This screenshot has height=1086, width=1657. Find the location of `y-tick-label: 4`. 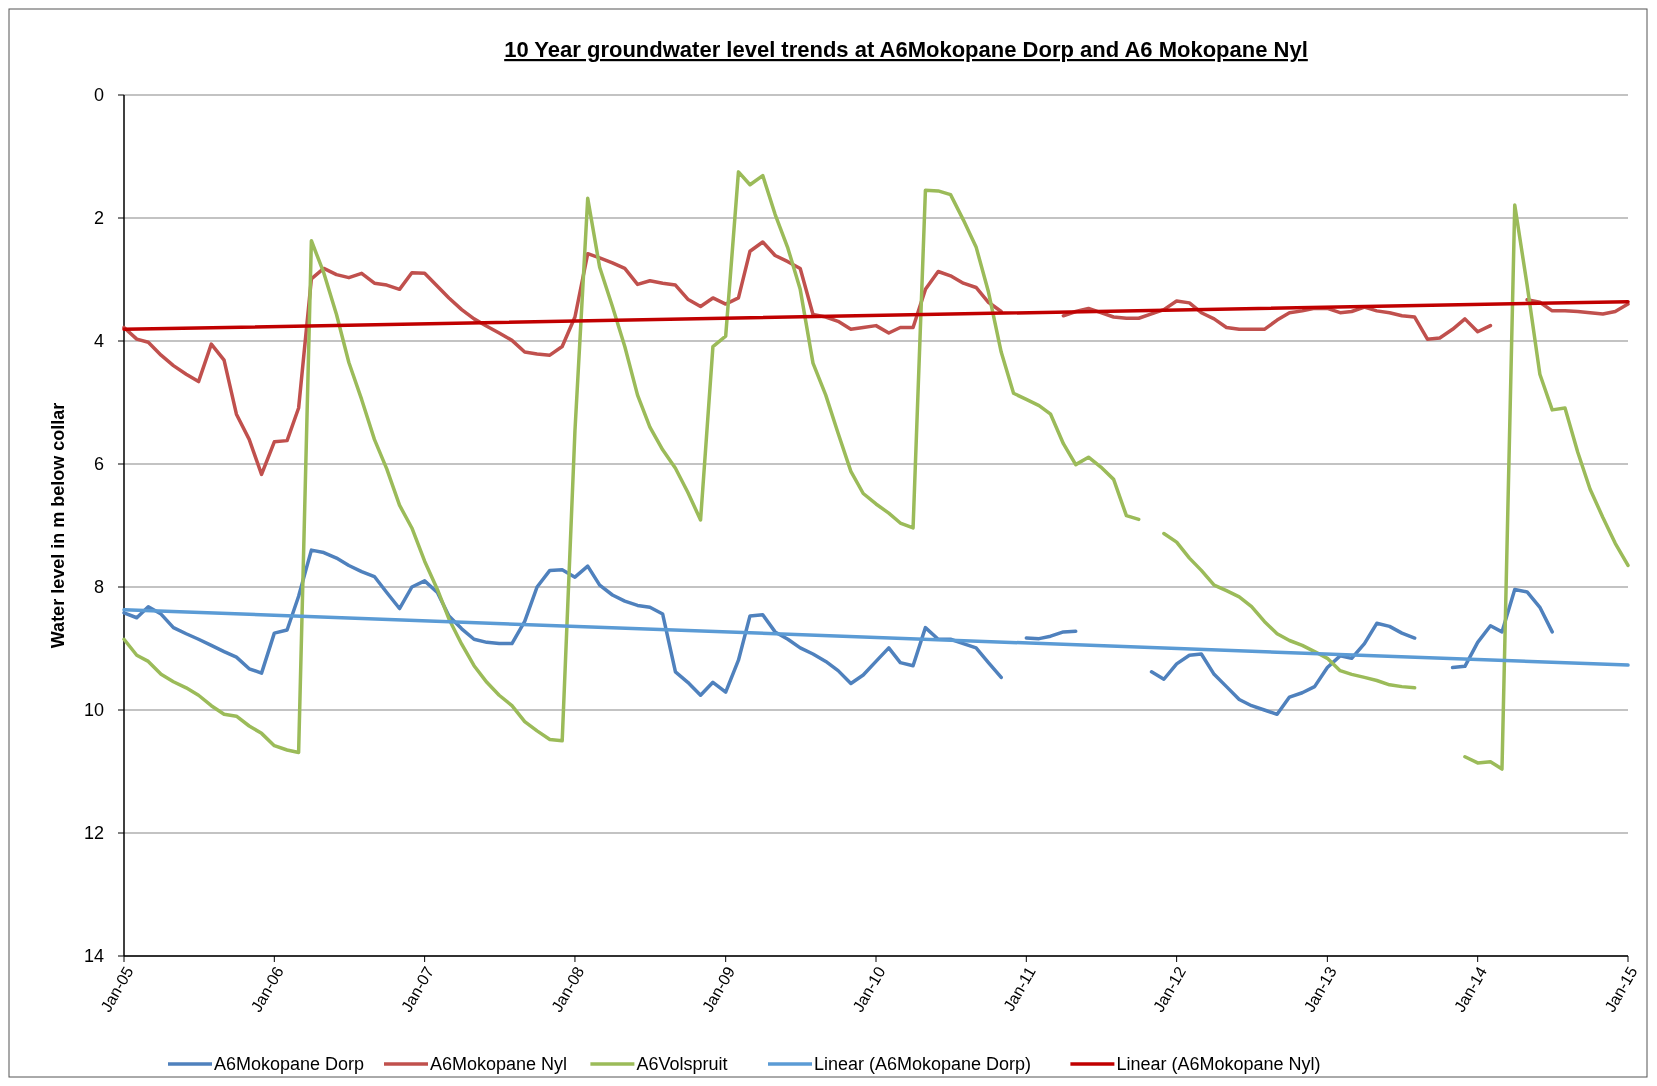

y-tick-label: 4 is located at coordinates (98, 341).